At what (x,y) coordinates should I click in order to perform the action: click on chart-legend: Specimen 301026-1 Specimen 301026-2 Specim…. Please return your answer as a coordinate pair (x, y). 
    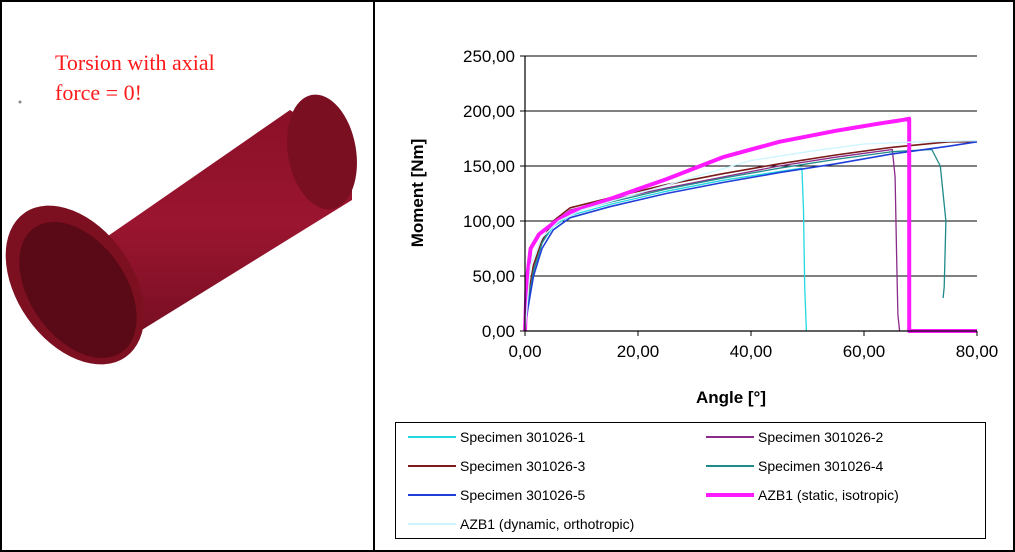
    Looking at the image, I should click on (690, 480).